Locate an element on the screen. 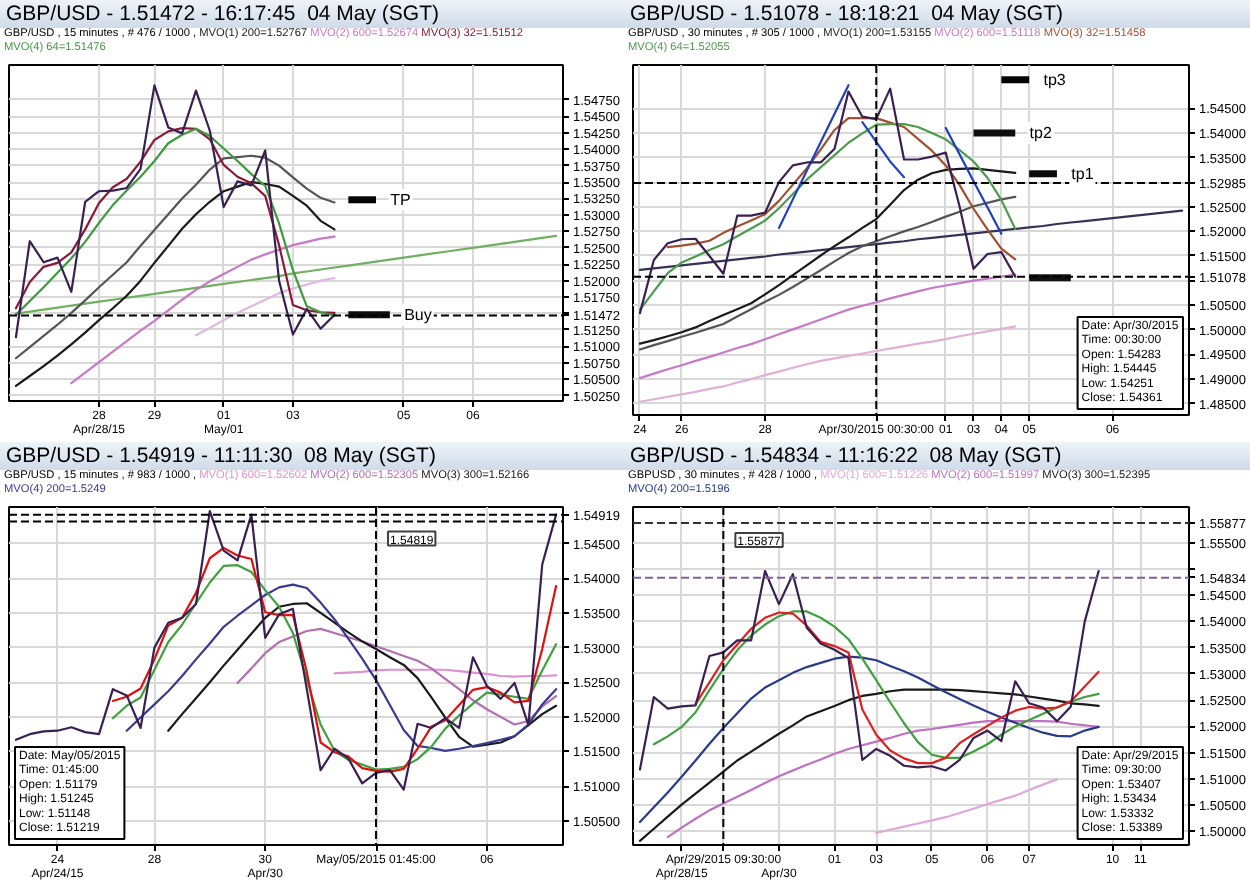 The height and width of the screenshot is (886, 1250). annotation: tp2 is located at coordinates (1041, 132).